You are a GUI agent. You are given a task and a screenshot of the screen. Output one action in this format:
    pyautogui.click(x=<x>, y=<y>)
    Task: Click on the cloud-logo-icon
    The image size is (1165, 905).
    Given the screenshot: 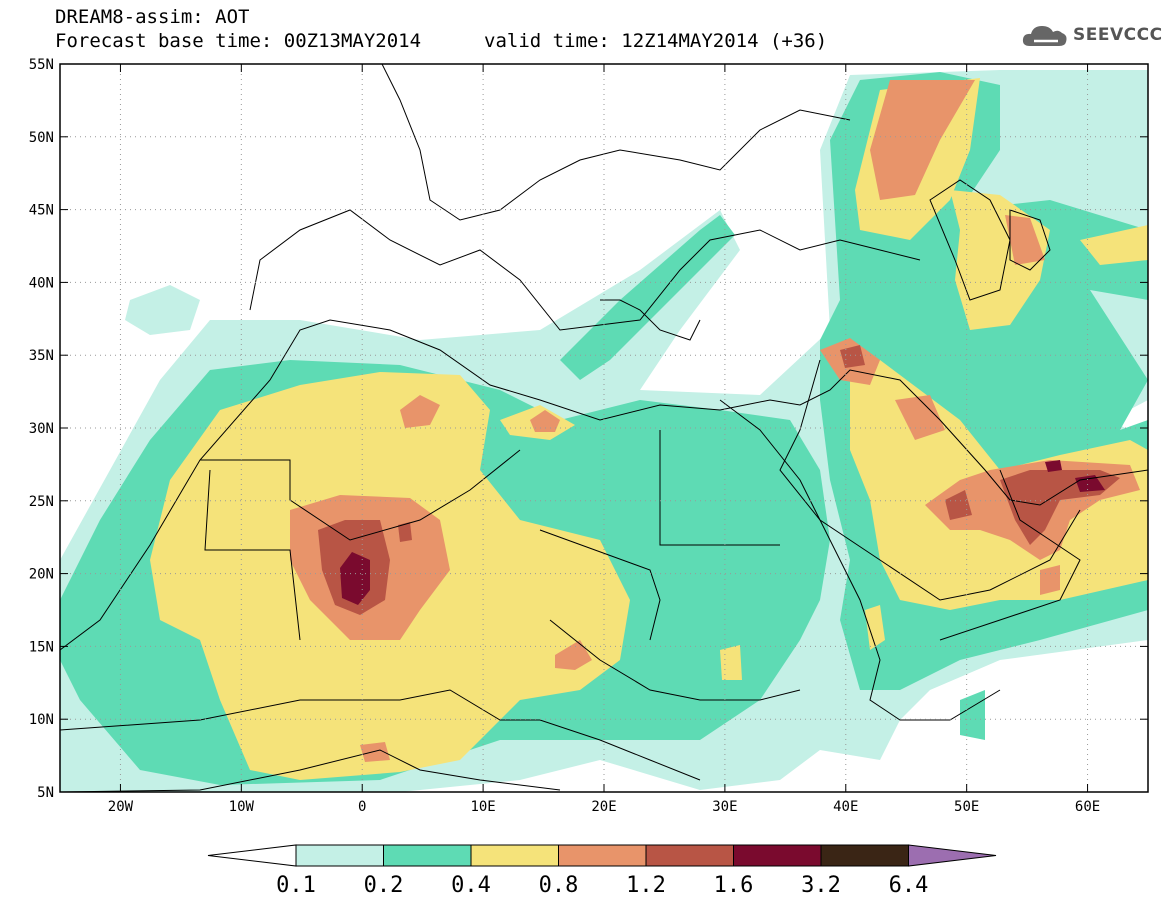 What is the action you would take?
    pyautogui.click(x=1044, y=36)
    